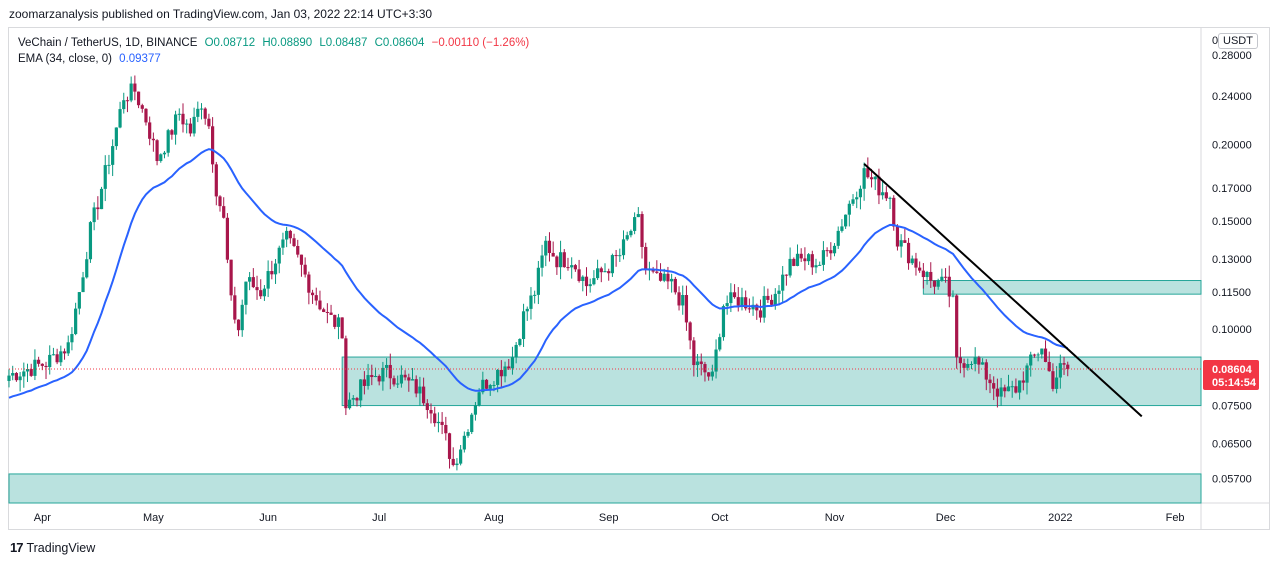 The width and height of the screenshot is (1280, 566). What do you see at coordinates (140, 59) in the screenshot?
I see `ema-value: 0.09377` at bounding box center [140, 59].